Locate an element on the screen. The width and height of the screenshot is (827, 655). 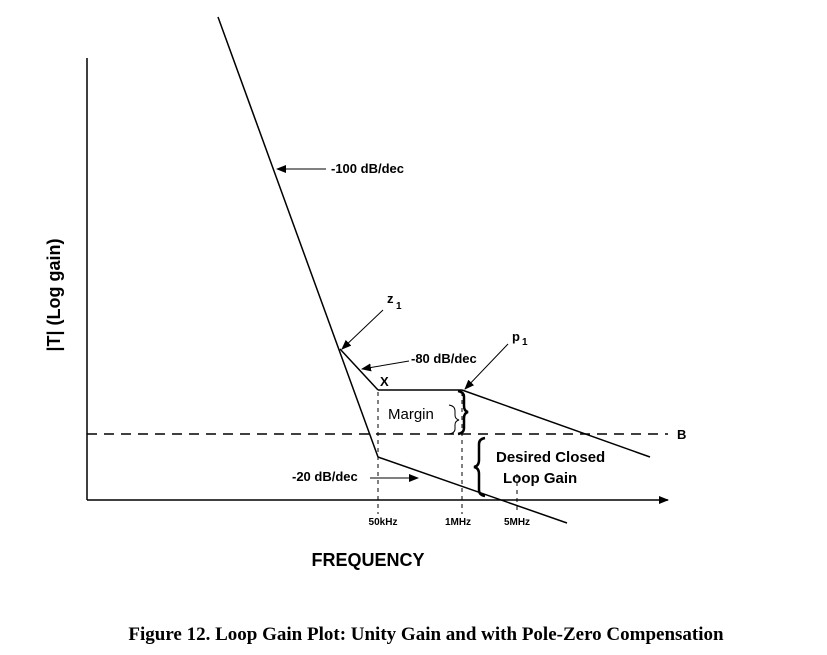
closed-loop-brace is located at coordinates (479, 467).